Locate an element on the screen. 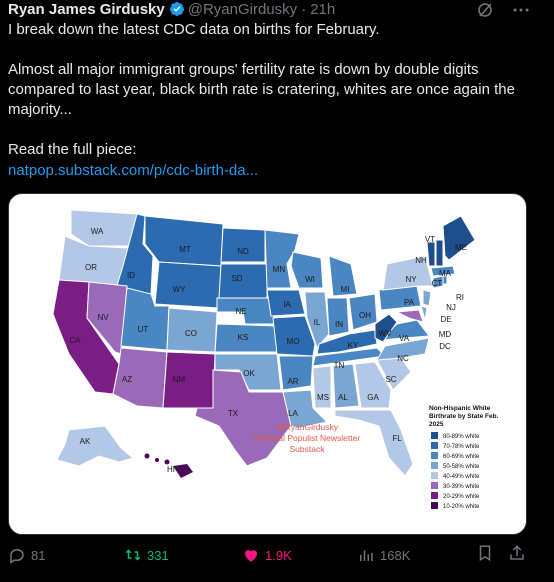 This screenshot has width=554, height=582. state-wv is located at coordinates (386, 328).